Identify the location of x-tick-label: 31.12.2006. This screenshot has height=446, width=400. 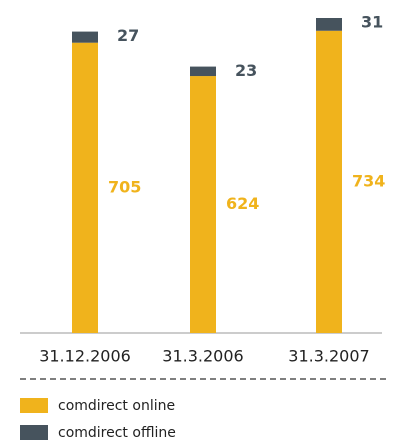
(85, 356).